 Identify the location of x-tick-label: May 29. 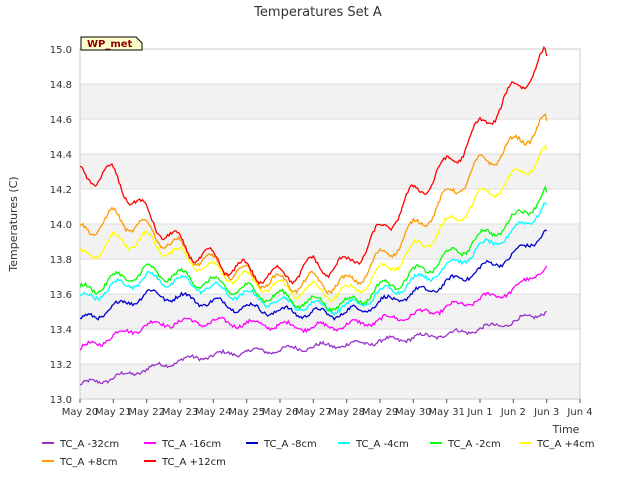
(380, 412).